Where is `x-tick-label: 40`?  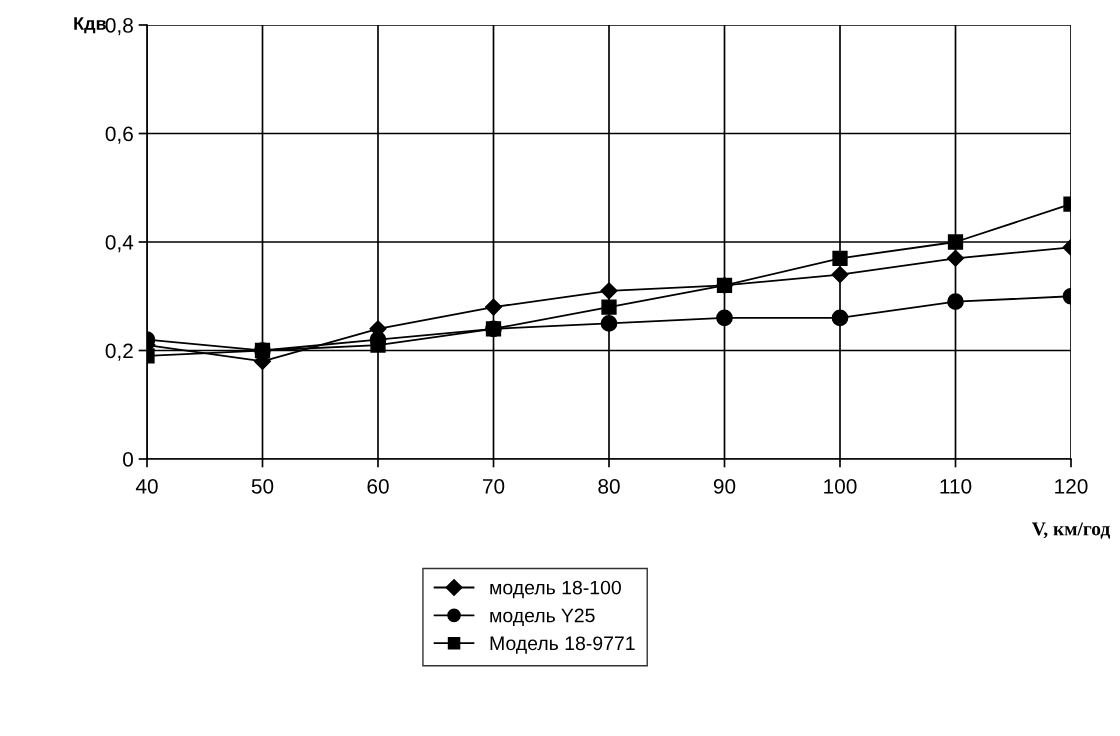 x-tick-label: 40 is located at coordinates (146, 486).